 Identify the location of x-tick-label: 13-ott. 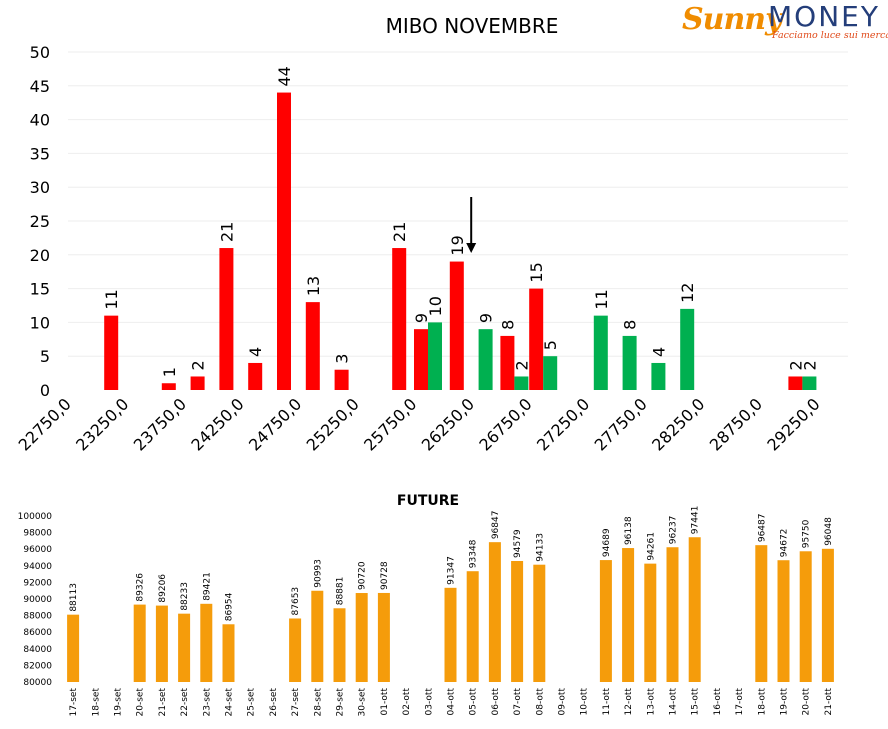
(651, 702).